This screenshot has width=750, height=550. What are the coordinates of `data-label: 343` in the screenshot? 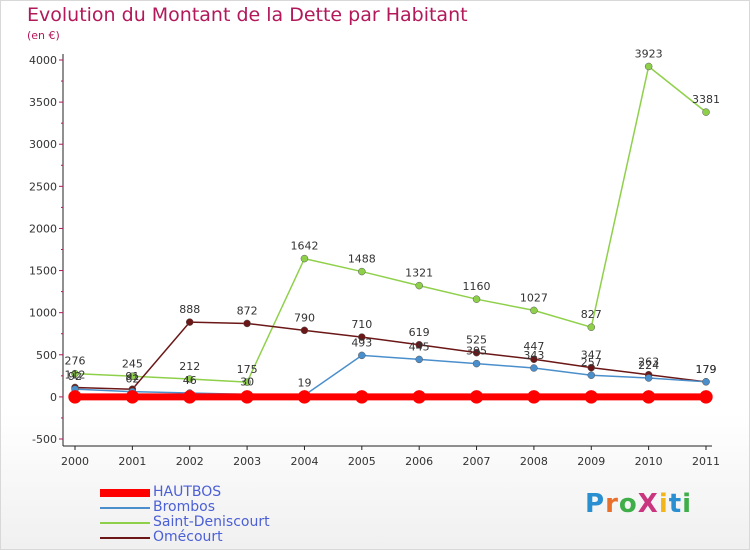 It's located at (533, 355).